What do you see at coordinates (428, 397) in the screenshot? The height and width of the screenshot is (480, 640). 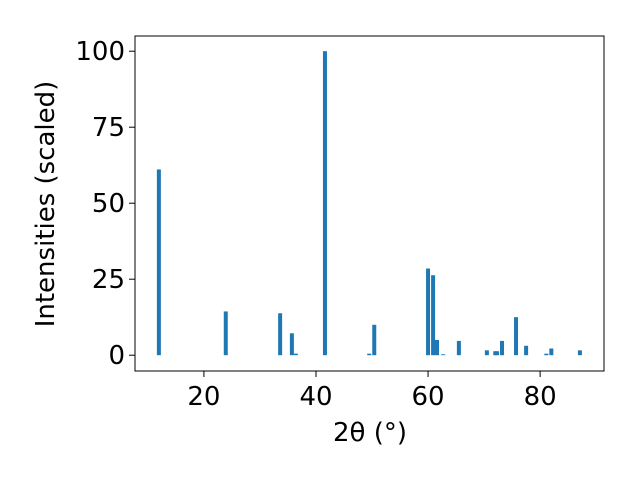 I see `x-tick-label: 60` at bounding box center [428, 397].